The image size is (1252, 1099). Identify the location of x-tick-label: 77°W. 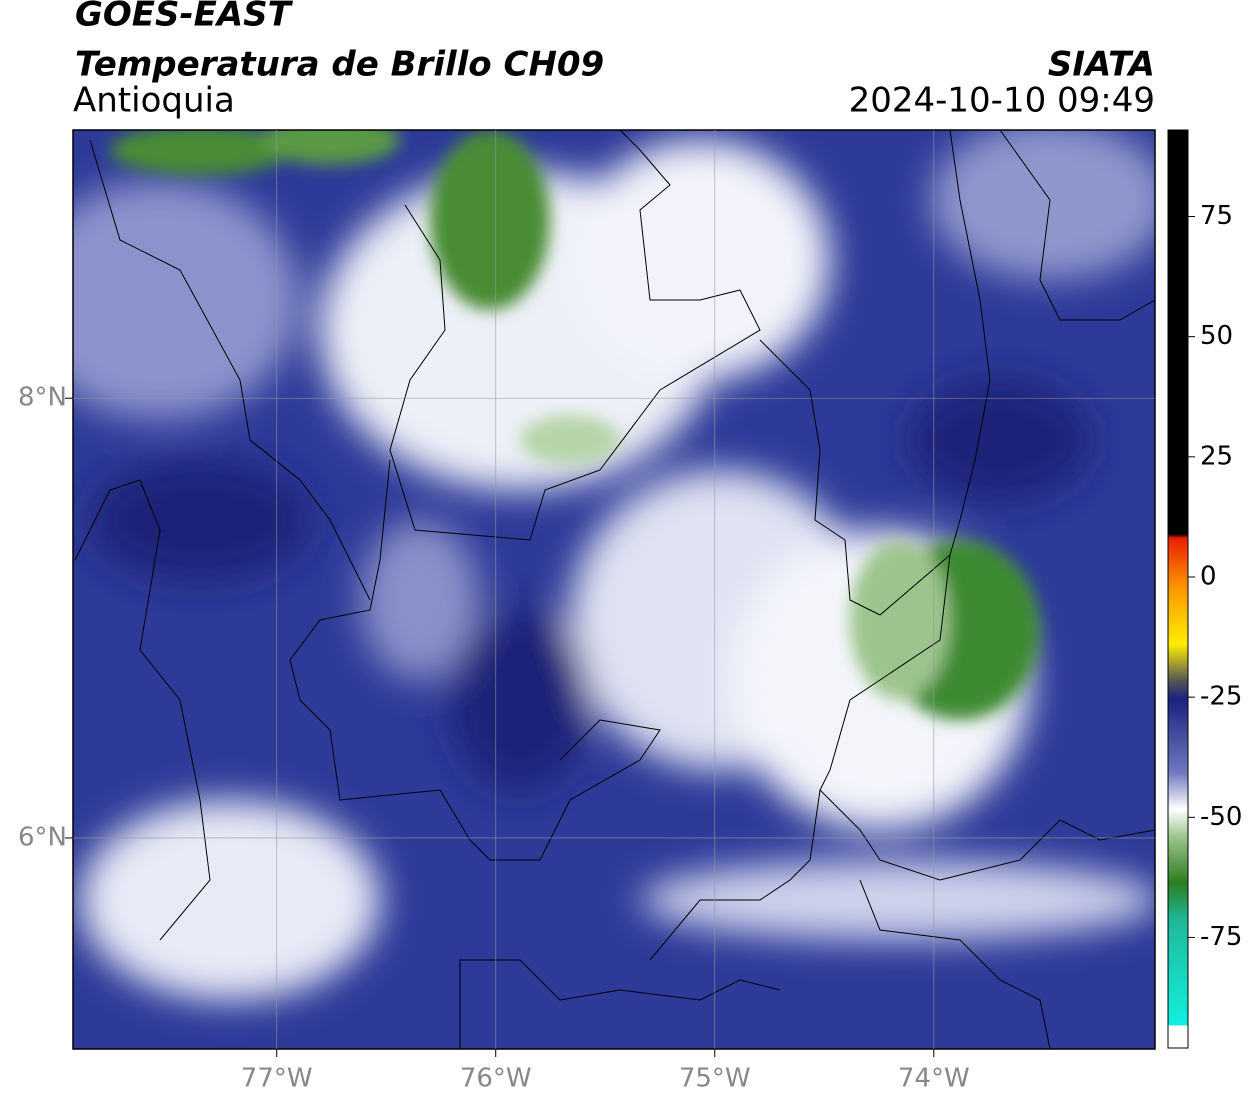
(277, 1079).